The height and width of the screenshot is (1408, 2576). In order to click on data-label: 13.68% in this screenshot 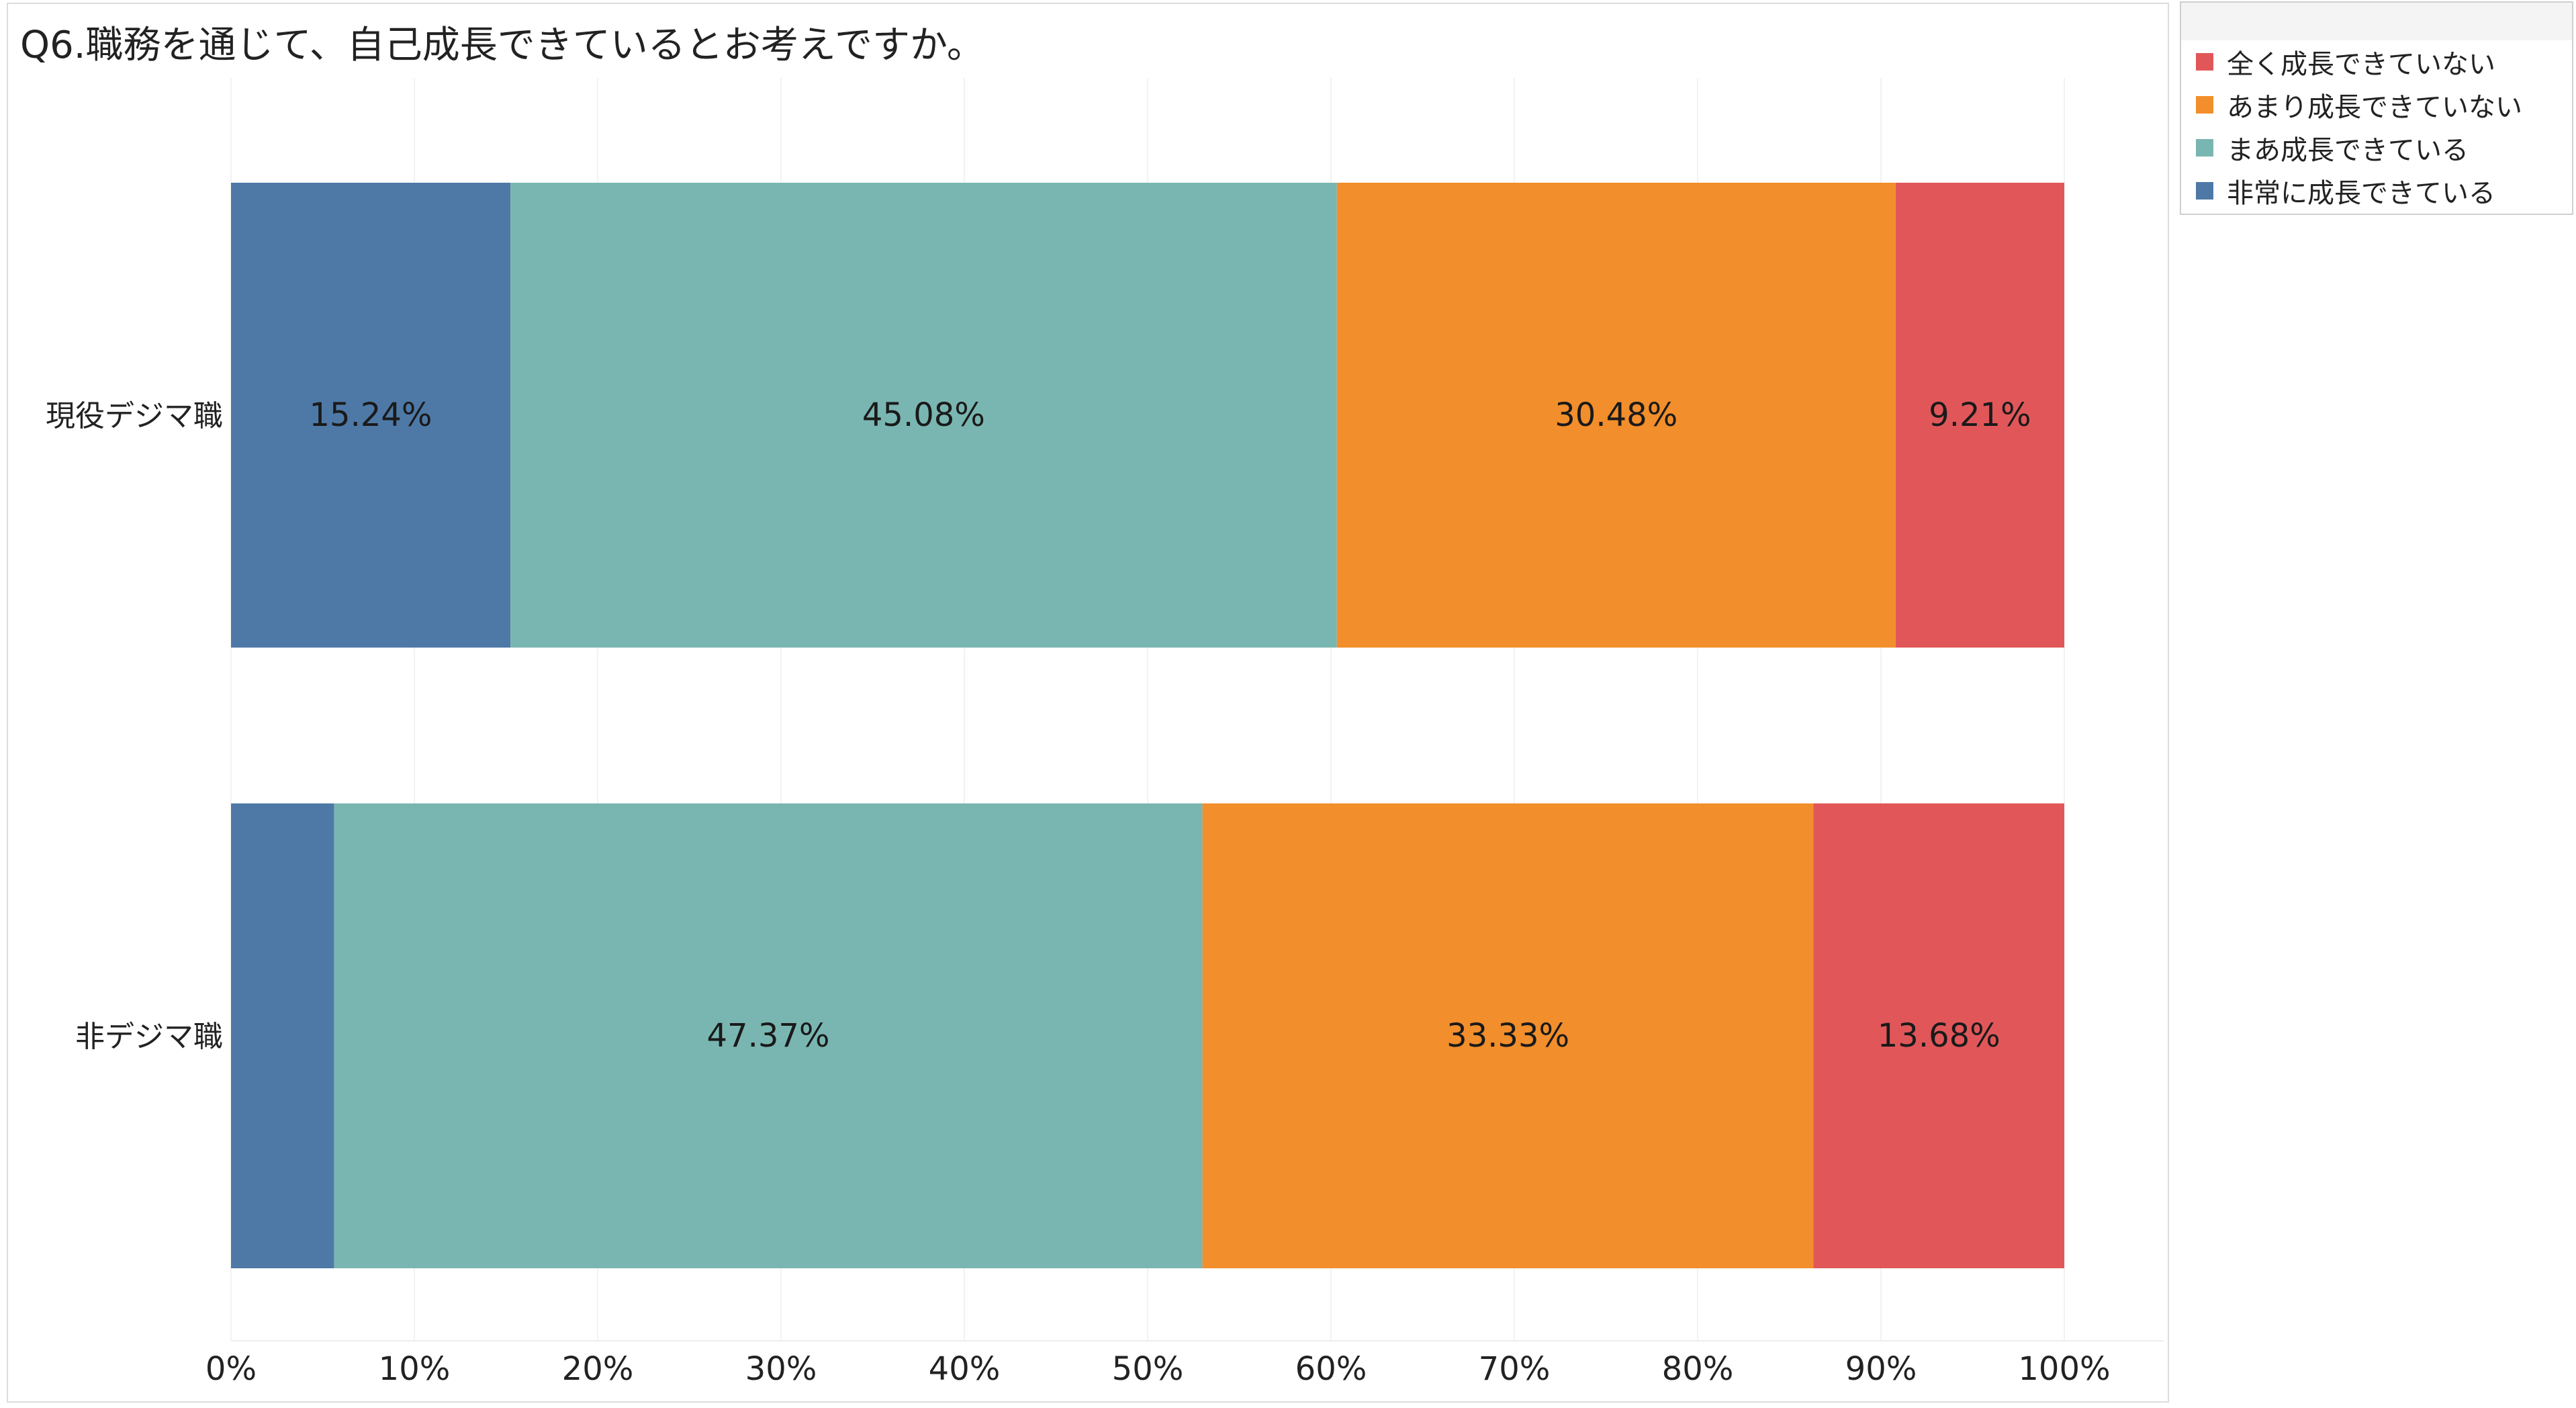, I will do `click(1939, 1036)`.